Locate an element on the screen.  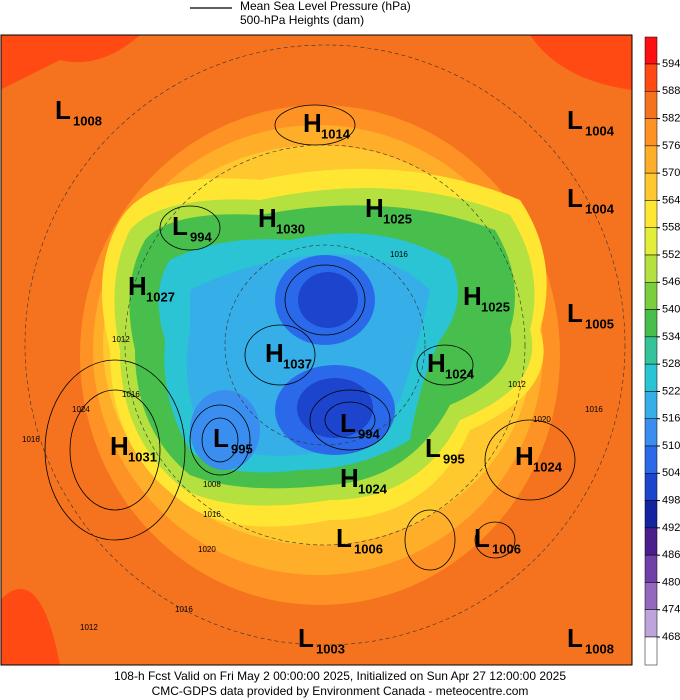
colorbar-label: 546 is located at coordinates (671, 282).